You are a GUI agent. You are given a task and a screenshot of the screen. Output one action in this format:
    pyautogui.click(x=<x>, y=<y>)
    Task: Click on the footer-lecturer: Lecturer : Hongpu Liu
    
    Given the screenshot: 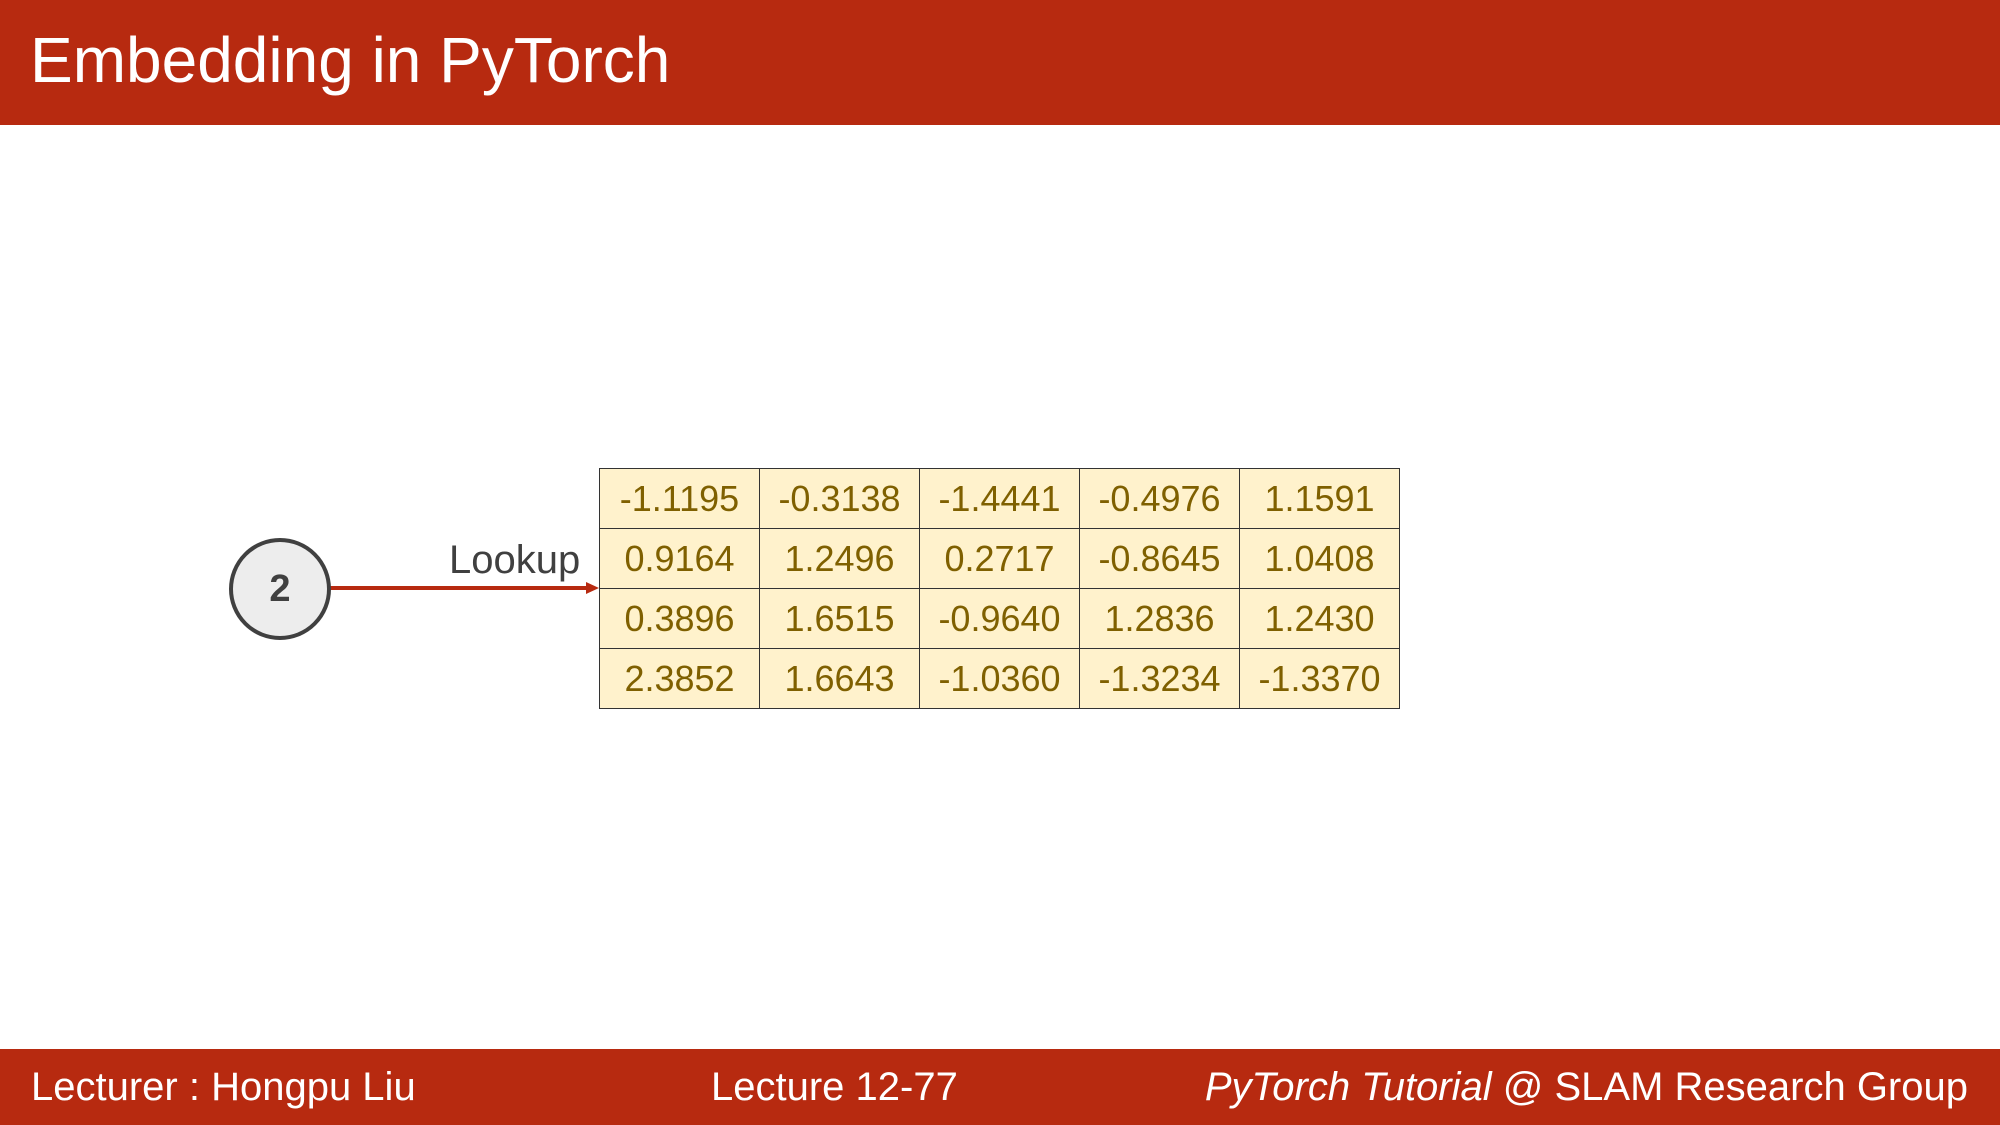 What is the action you would take?
    pyautogui.click(x=223, y=1087)
    